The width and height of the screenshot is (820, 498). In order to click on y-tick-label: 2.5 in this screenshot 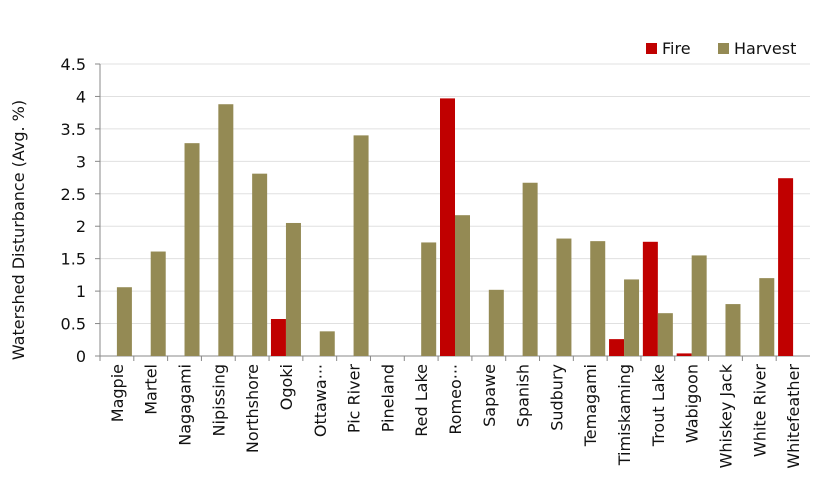, I will do `click(73, 194)`.